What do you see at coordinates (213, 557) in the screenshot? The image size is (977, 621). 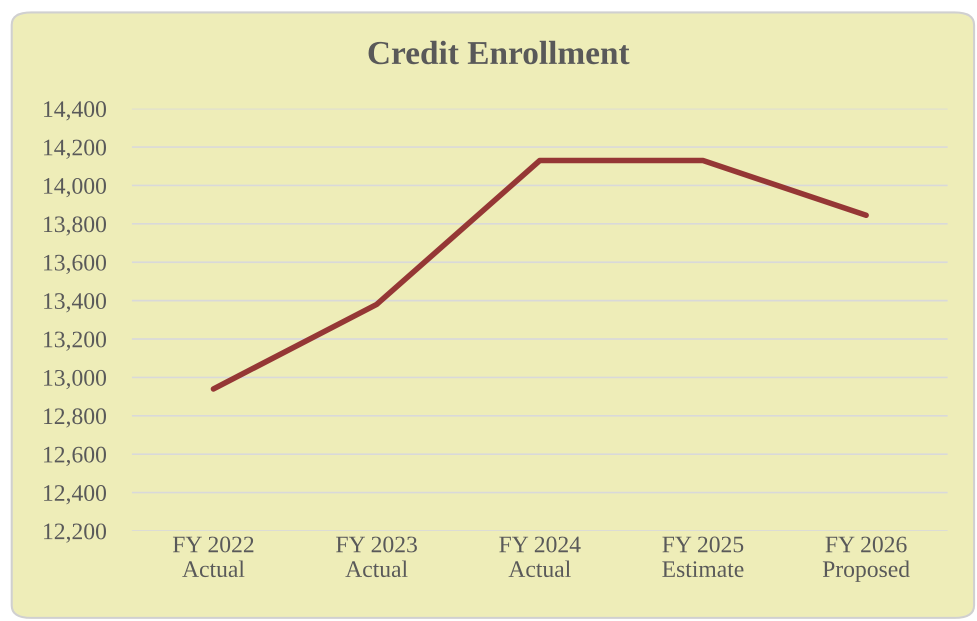 I see `x-tick-label: FY 2022 Actual` at bounding box center [213, 557].